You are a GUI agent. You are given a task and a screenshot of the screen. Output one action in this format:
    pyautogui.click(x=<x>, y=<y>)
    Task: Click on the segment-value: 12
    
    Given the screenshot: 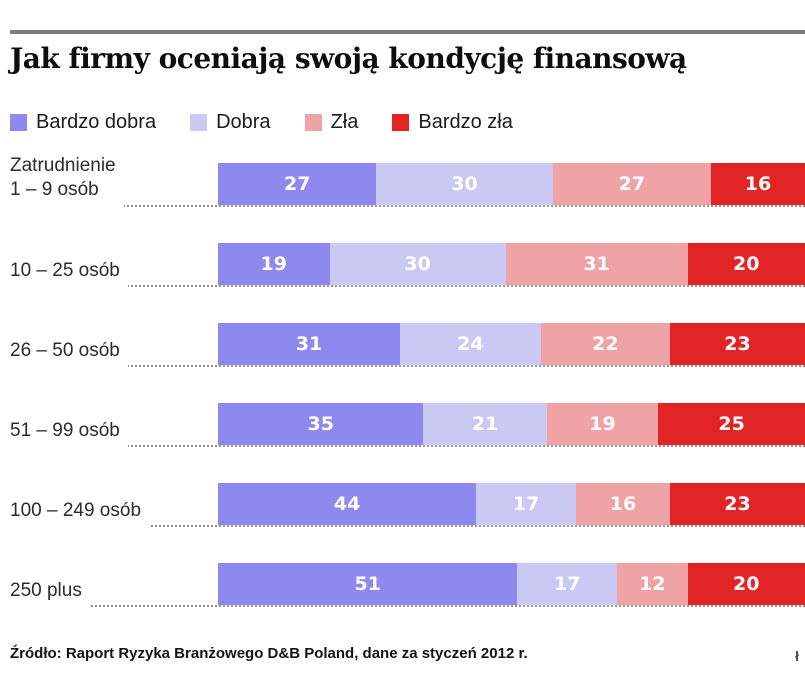 What is the action you would take?
    pyautogui.click(x=652, y=584)
    